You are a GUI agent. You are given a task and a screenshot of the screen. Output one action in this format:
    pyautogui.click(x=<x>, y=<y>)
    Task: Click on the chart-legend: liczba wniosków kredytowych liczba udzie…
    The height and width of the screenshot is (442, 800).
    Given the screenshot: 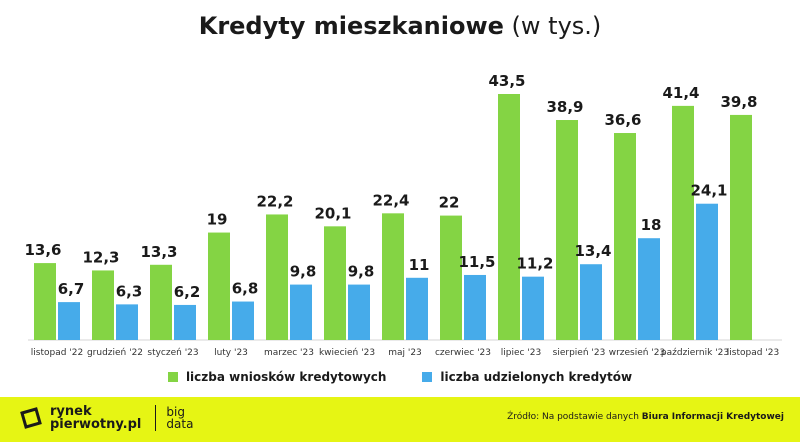 What is the action you would take?
    pyautogui.click(x=400, y=377)
    